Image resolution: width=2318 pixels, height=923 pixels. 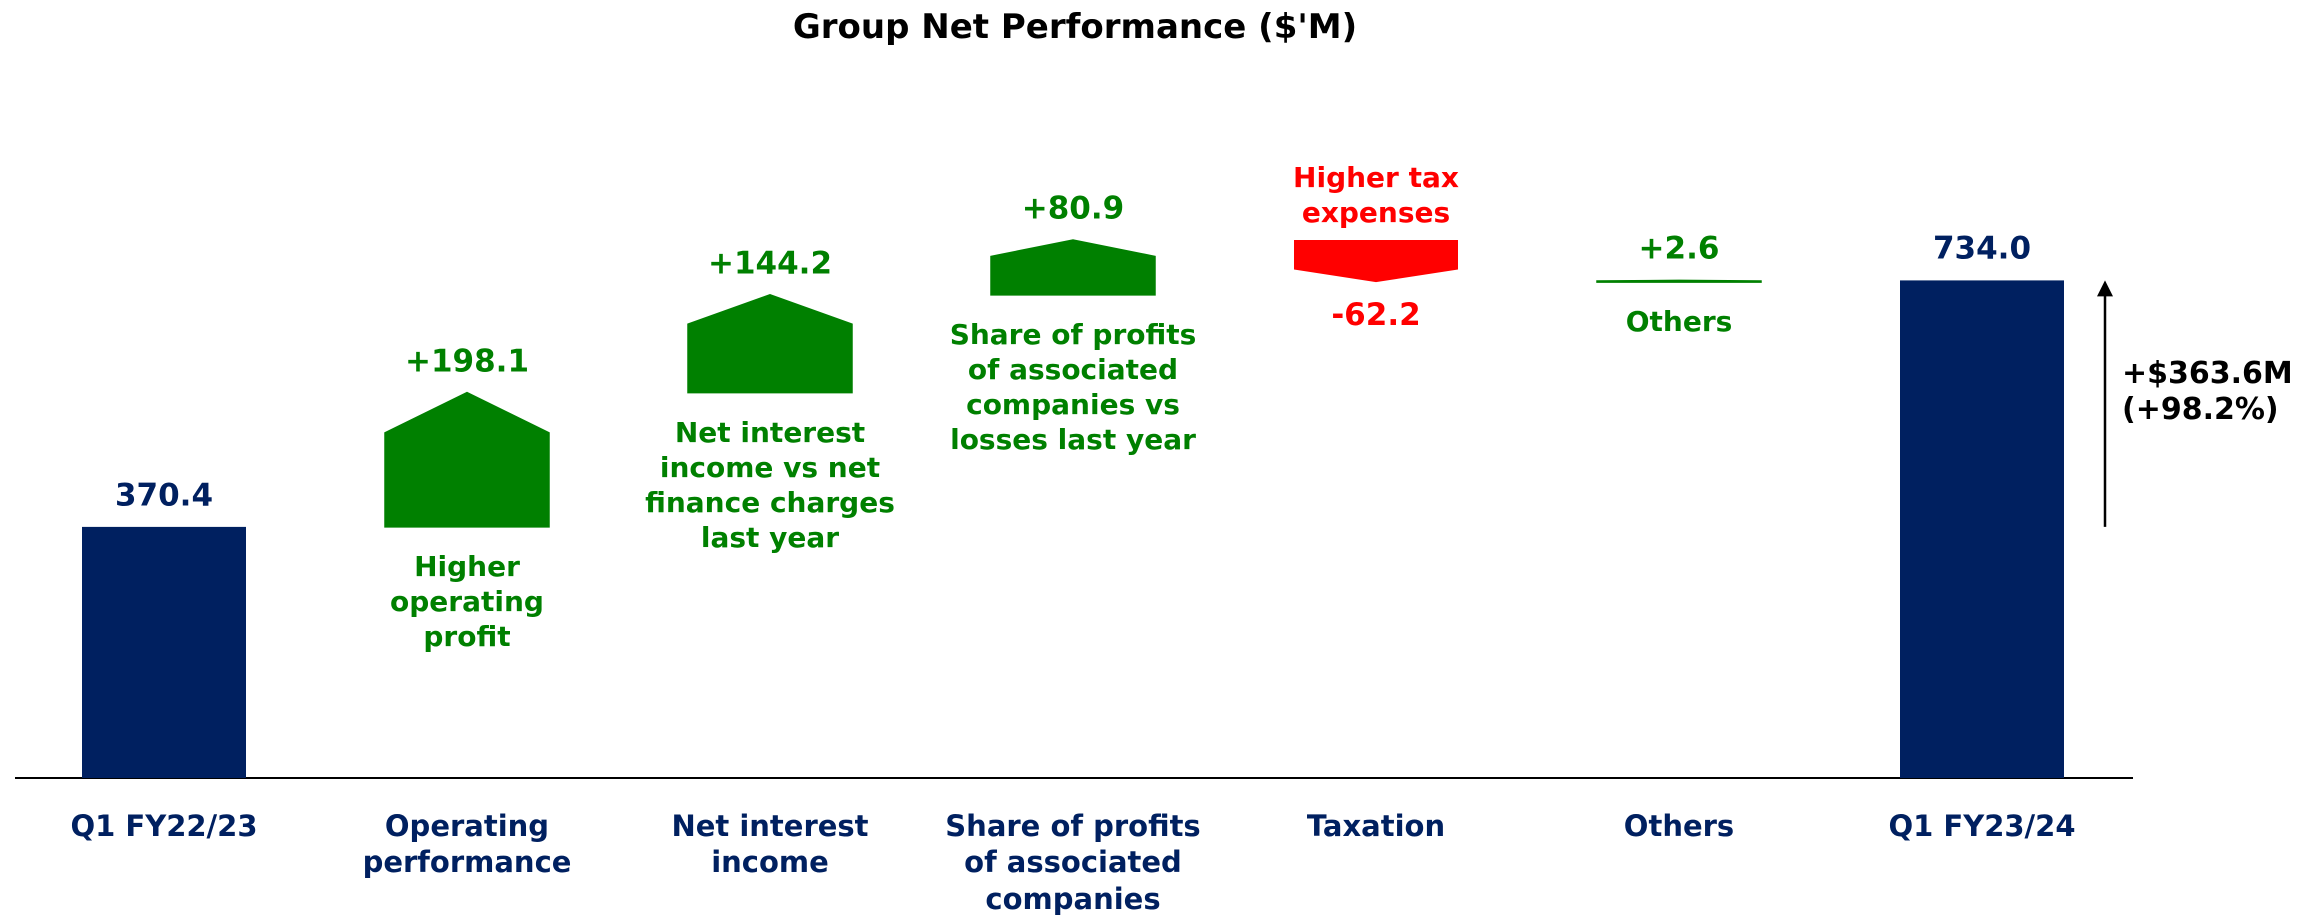 What do you see at coordinates (1075, 27) in the screenshot?
I see `chart-title: Group Net Performance ($'M)` at bounding box center [1075, 27].